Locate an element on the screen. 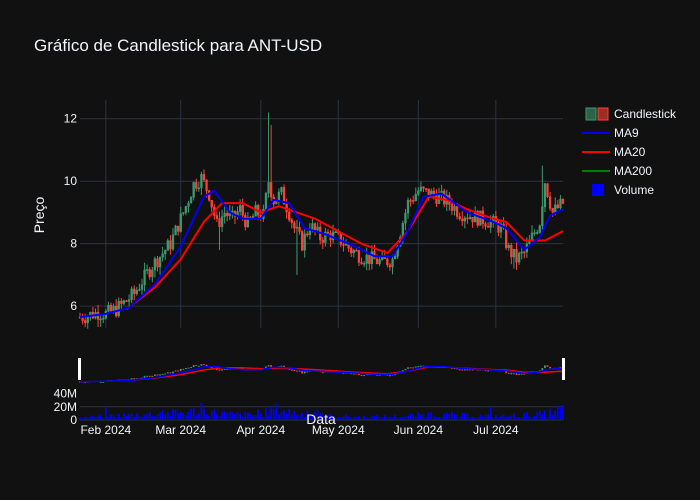 This screenshot has width=700, height=500. legend-item-ma9: MA9 is located at coordinates (610, 133).